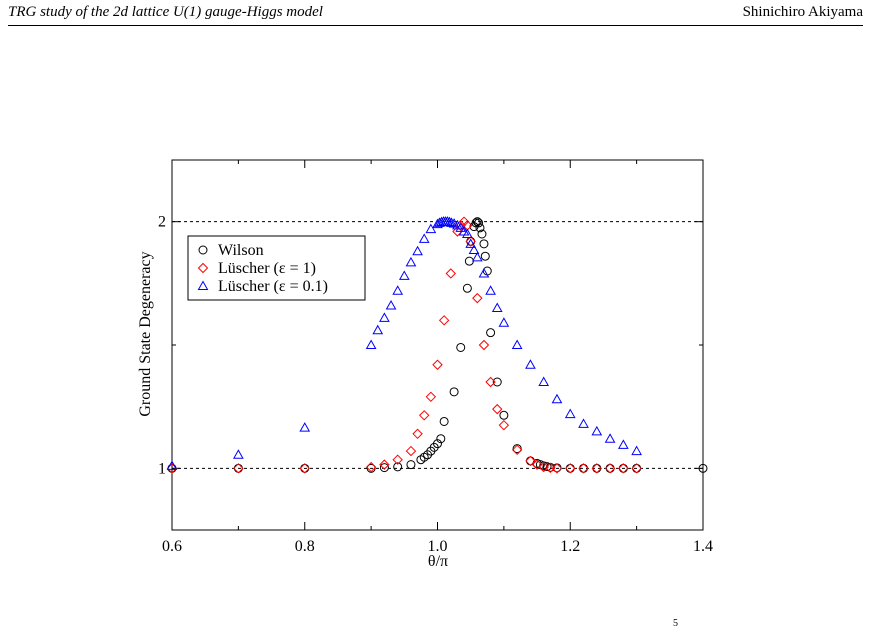 This screenshot has height=635, width=871. What do you see at coordinates (703, 546) in the screenshot?
I see `x-tick-label: 1.4` at bounding box center [703, 546].